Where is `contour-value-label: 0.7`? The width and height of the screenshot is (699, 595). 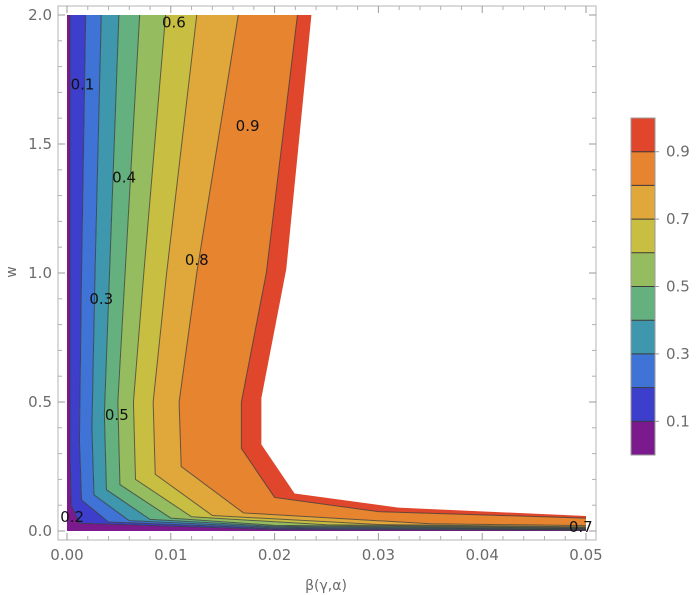 contour-value-label: 0.7 is located at coordinates (581, 527).